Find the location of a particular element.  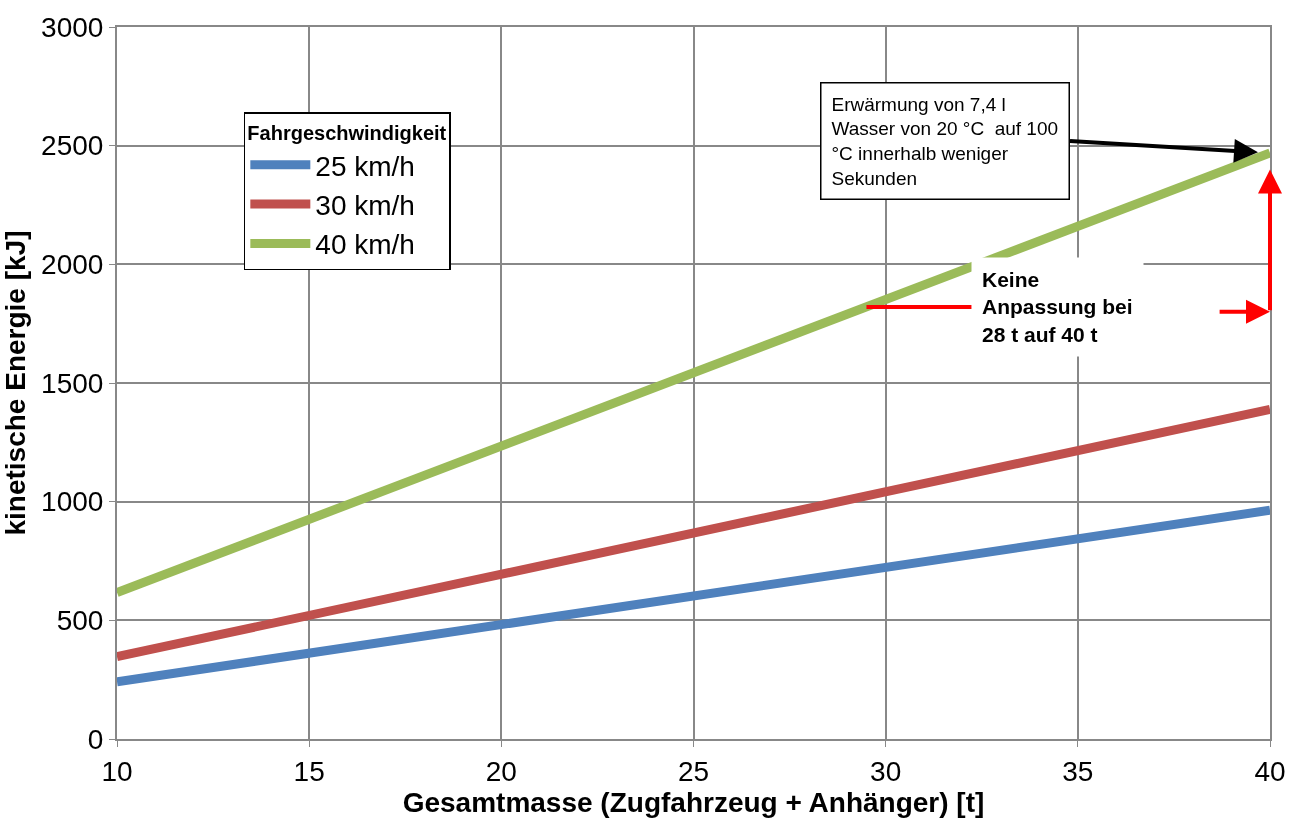

x-tick-label: 10 is located at coordinates (117, 771).